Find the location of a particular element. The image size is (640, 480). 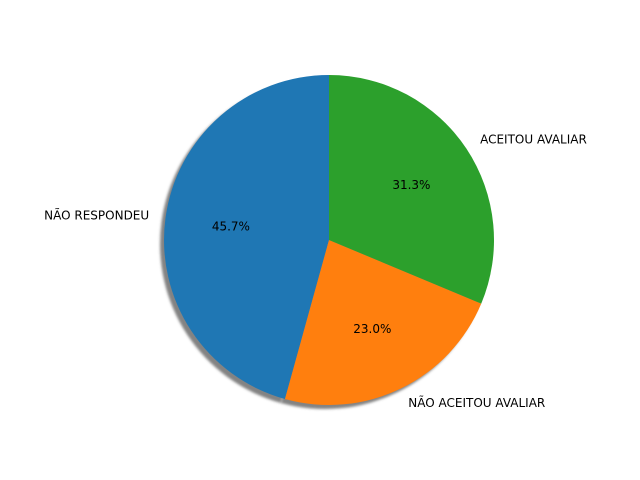

slice-label: ACEITOU AVALIAR is located at coordinates (533, 139).